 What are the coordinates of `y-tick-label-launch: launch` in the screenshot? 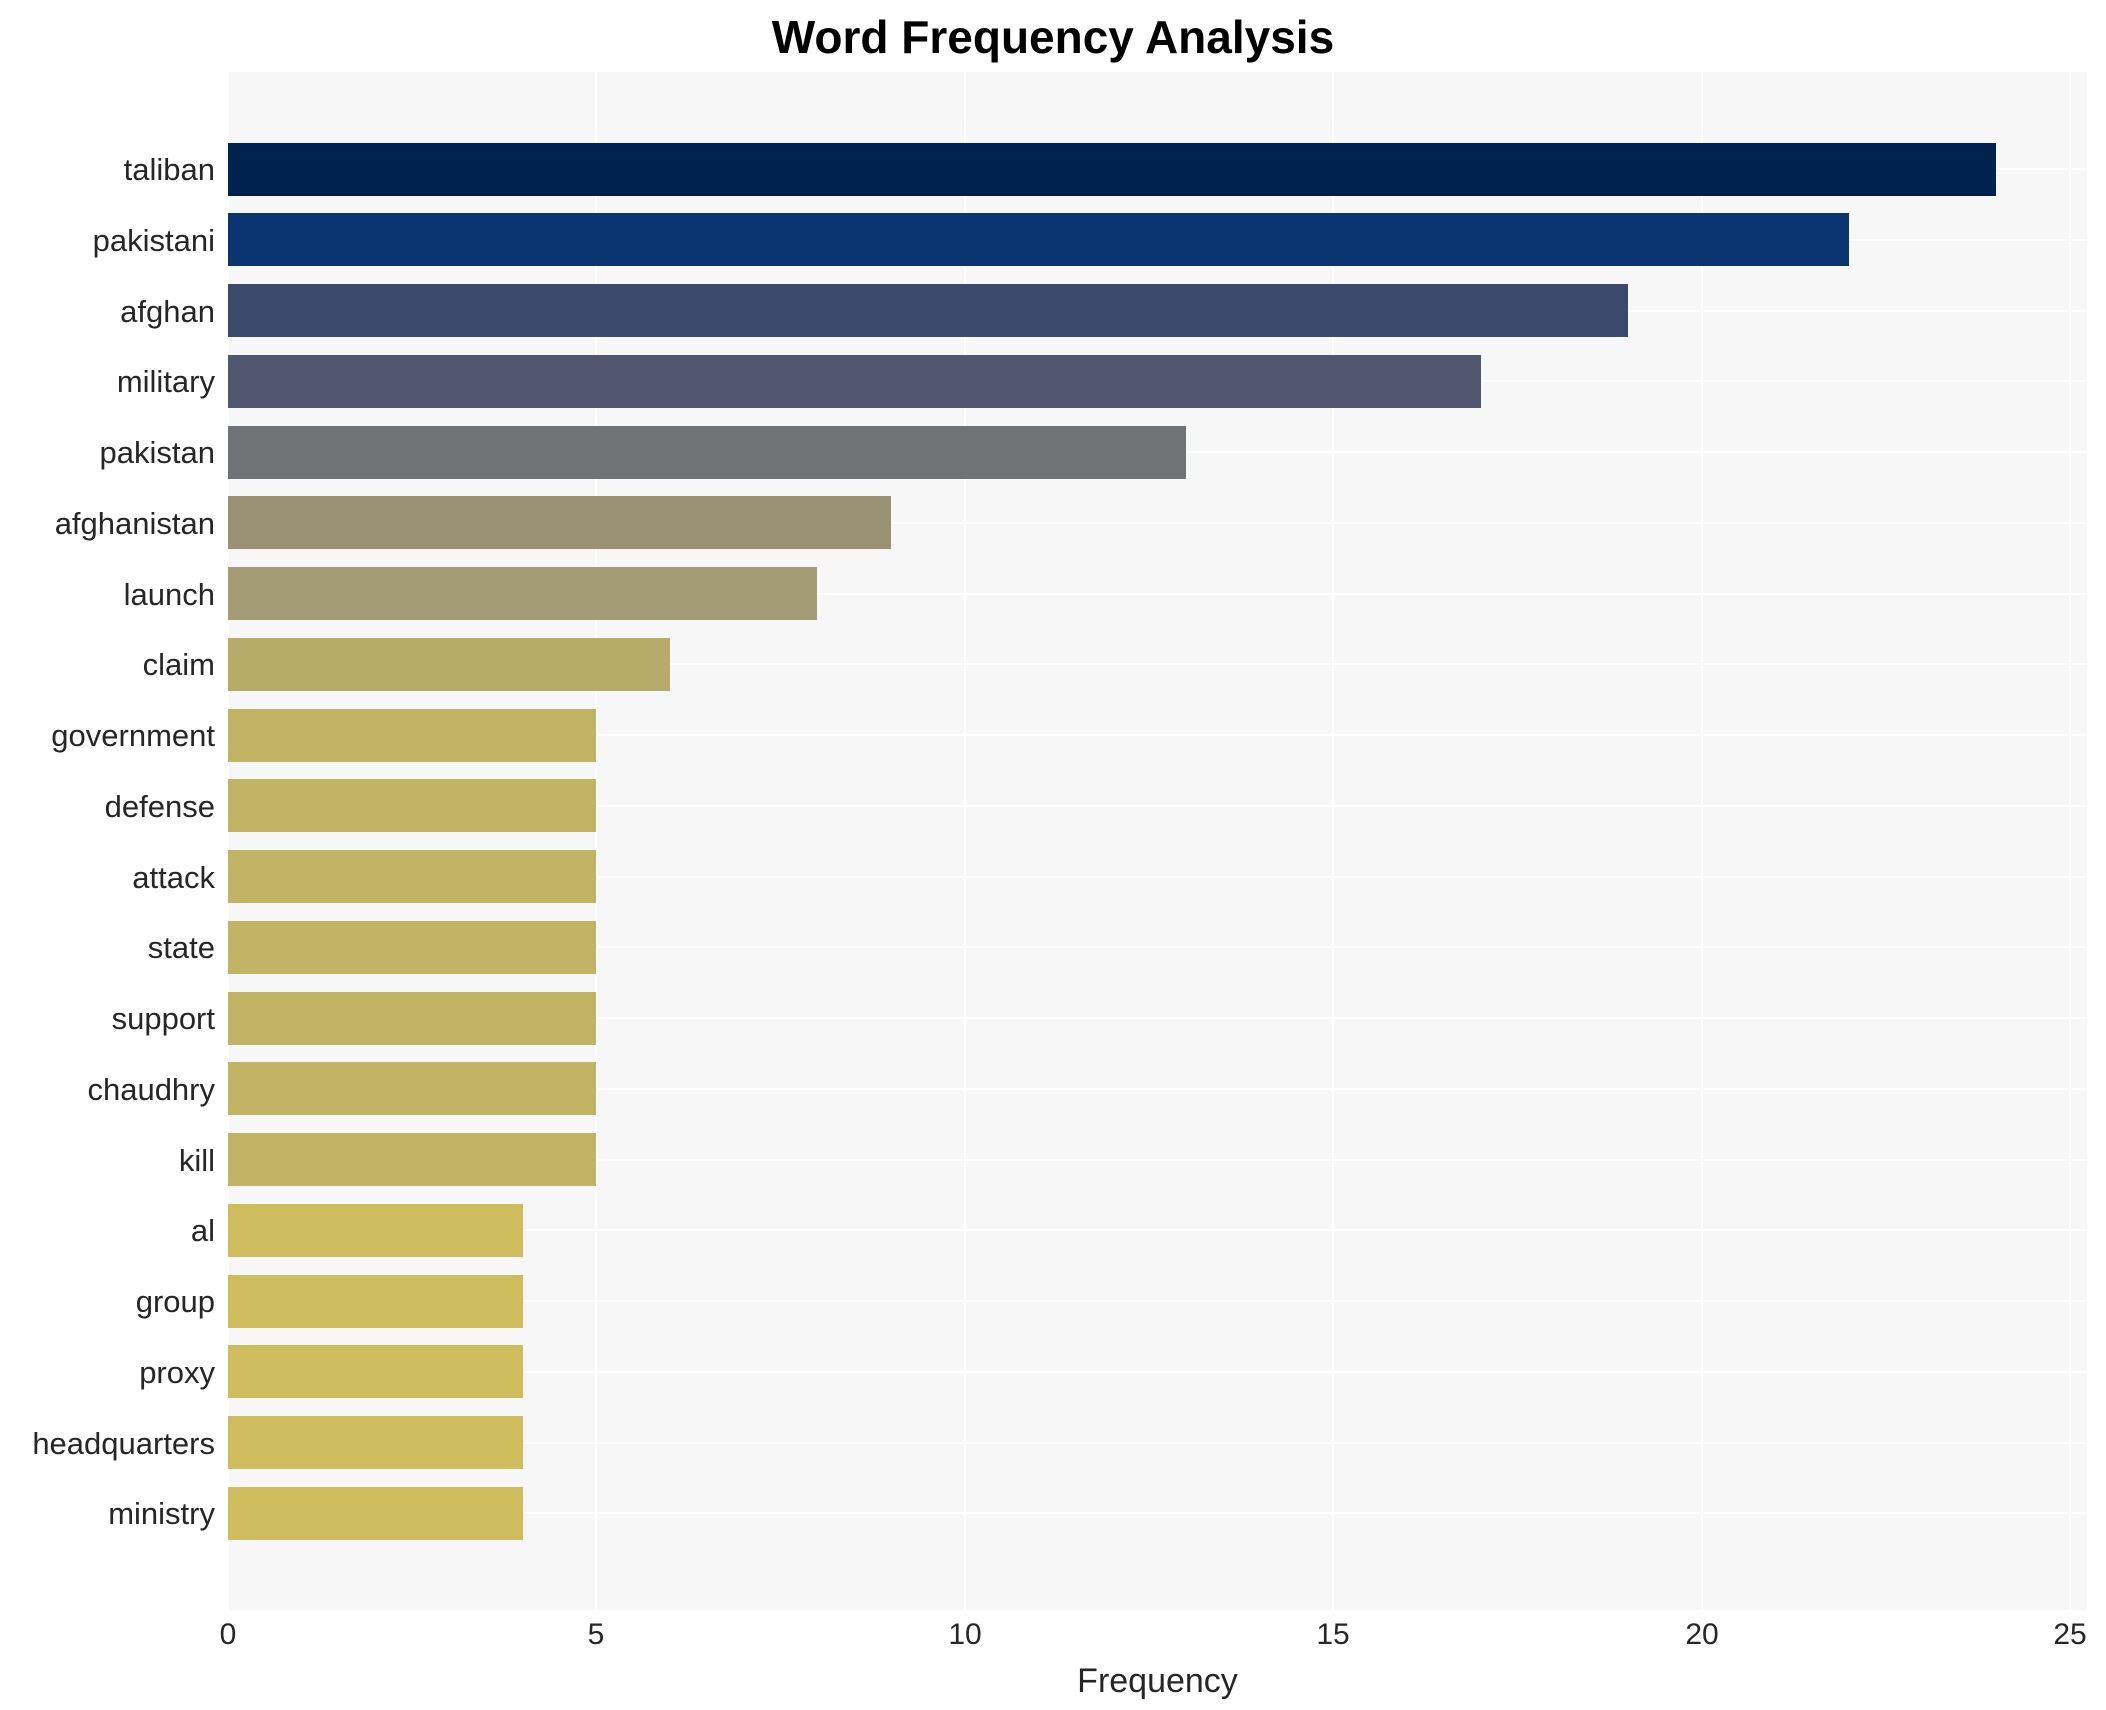 It's located at (169, 594).